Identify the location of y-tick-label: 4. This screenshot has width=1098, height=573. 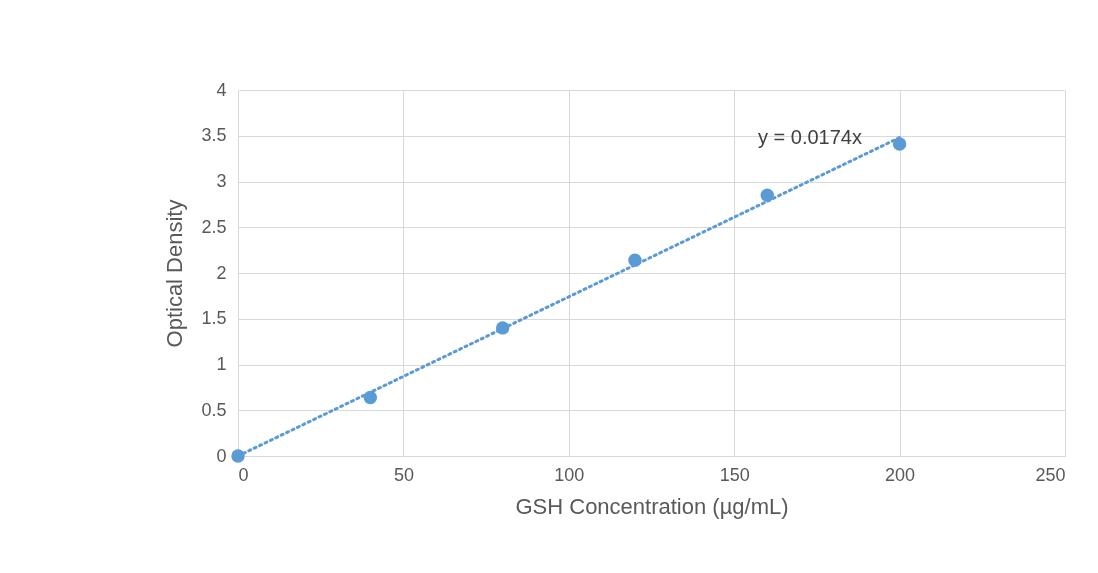
(221, 89).